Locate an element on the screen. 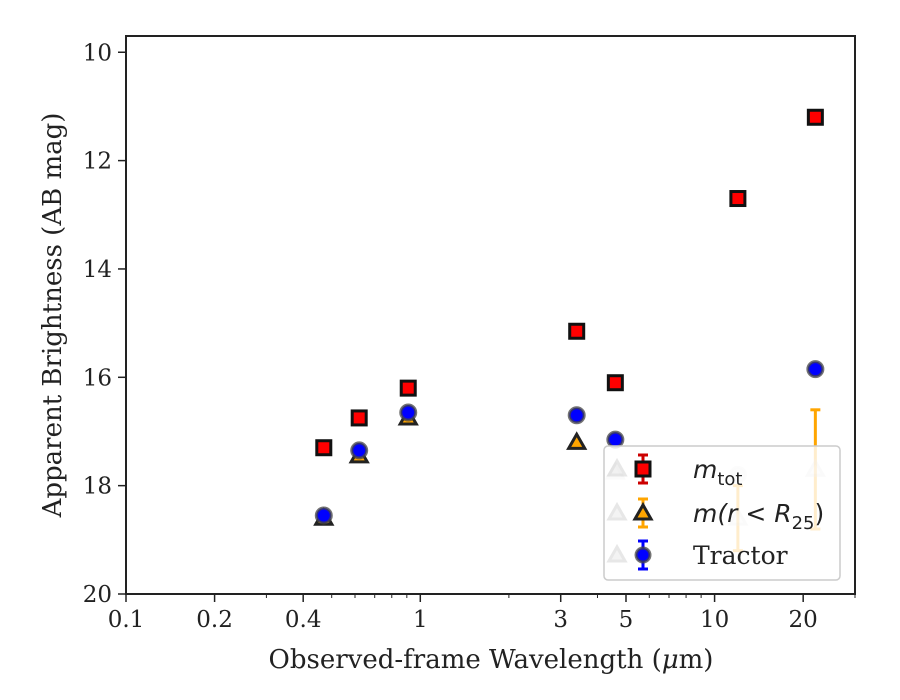 Image resolution: width=900 pixels, height=700 pixels. legend-item: Tractor is located at coordinates (697, 555).